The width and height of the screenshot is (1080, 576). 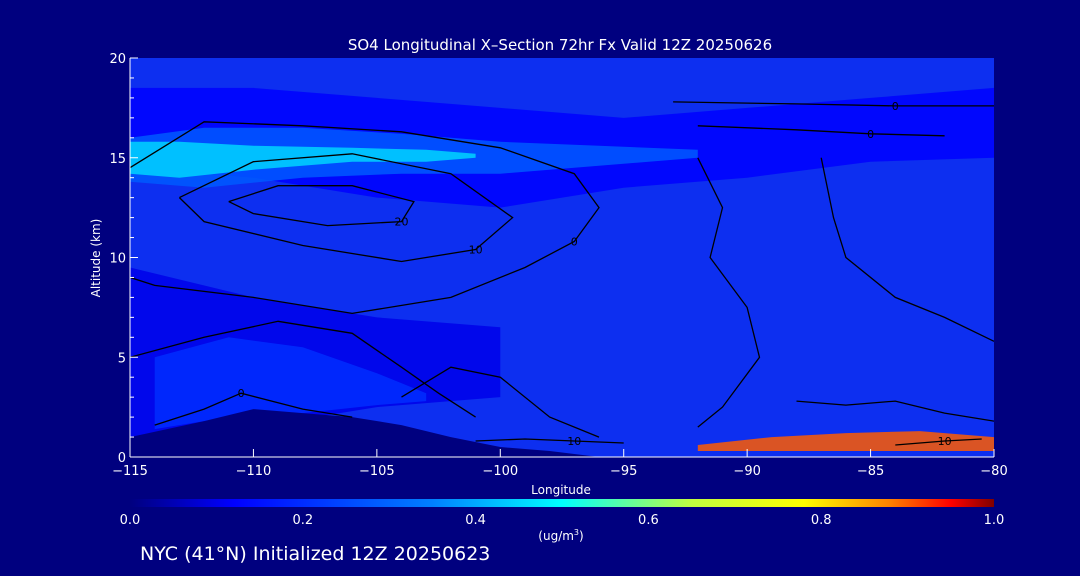 What do you see at coordinates (302, 520) in the screenshot?
I see `colorbar-tick-label-1: 0.2` at bounding box center [302, 520].